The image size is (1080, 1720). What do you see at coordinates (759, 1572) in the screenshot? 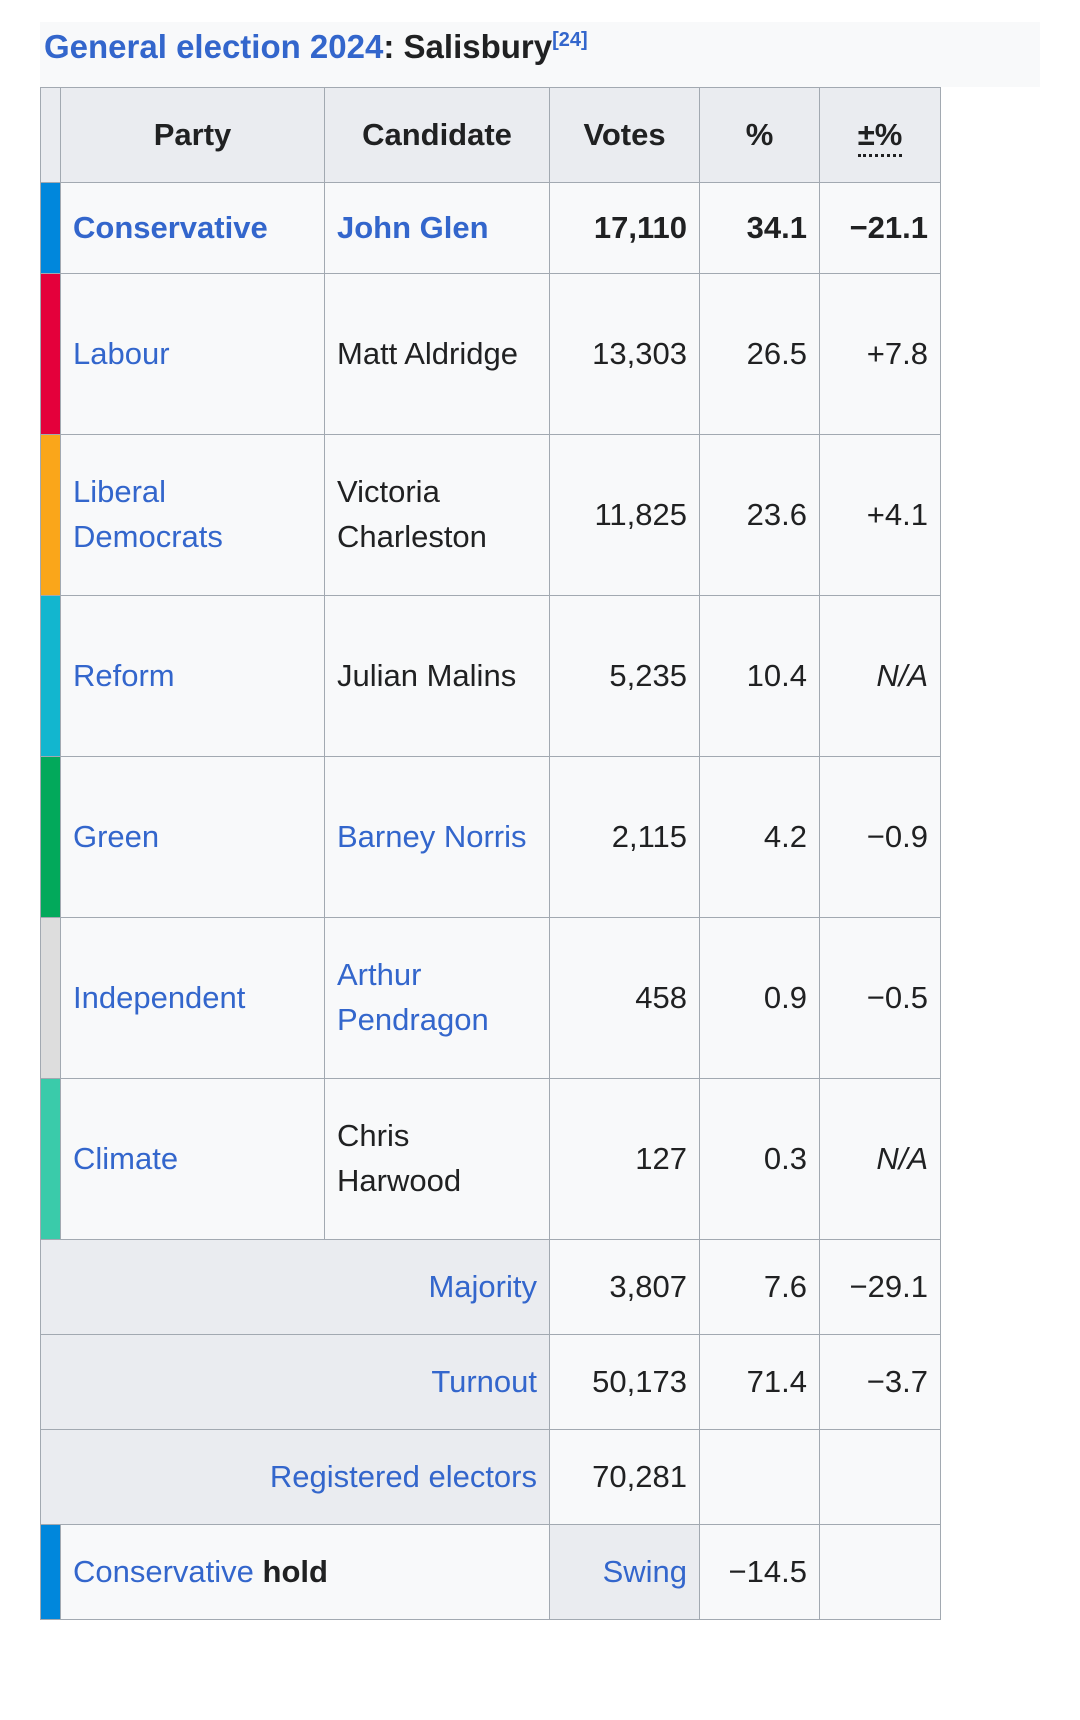
I see `swing-value: −14.5` at bounding box center [759, 1572].